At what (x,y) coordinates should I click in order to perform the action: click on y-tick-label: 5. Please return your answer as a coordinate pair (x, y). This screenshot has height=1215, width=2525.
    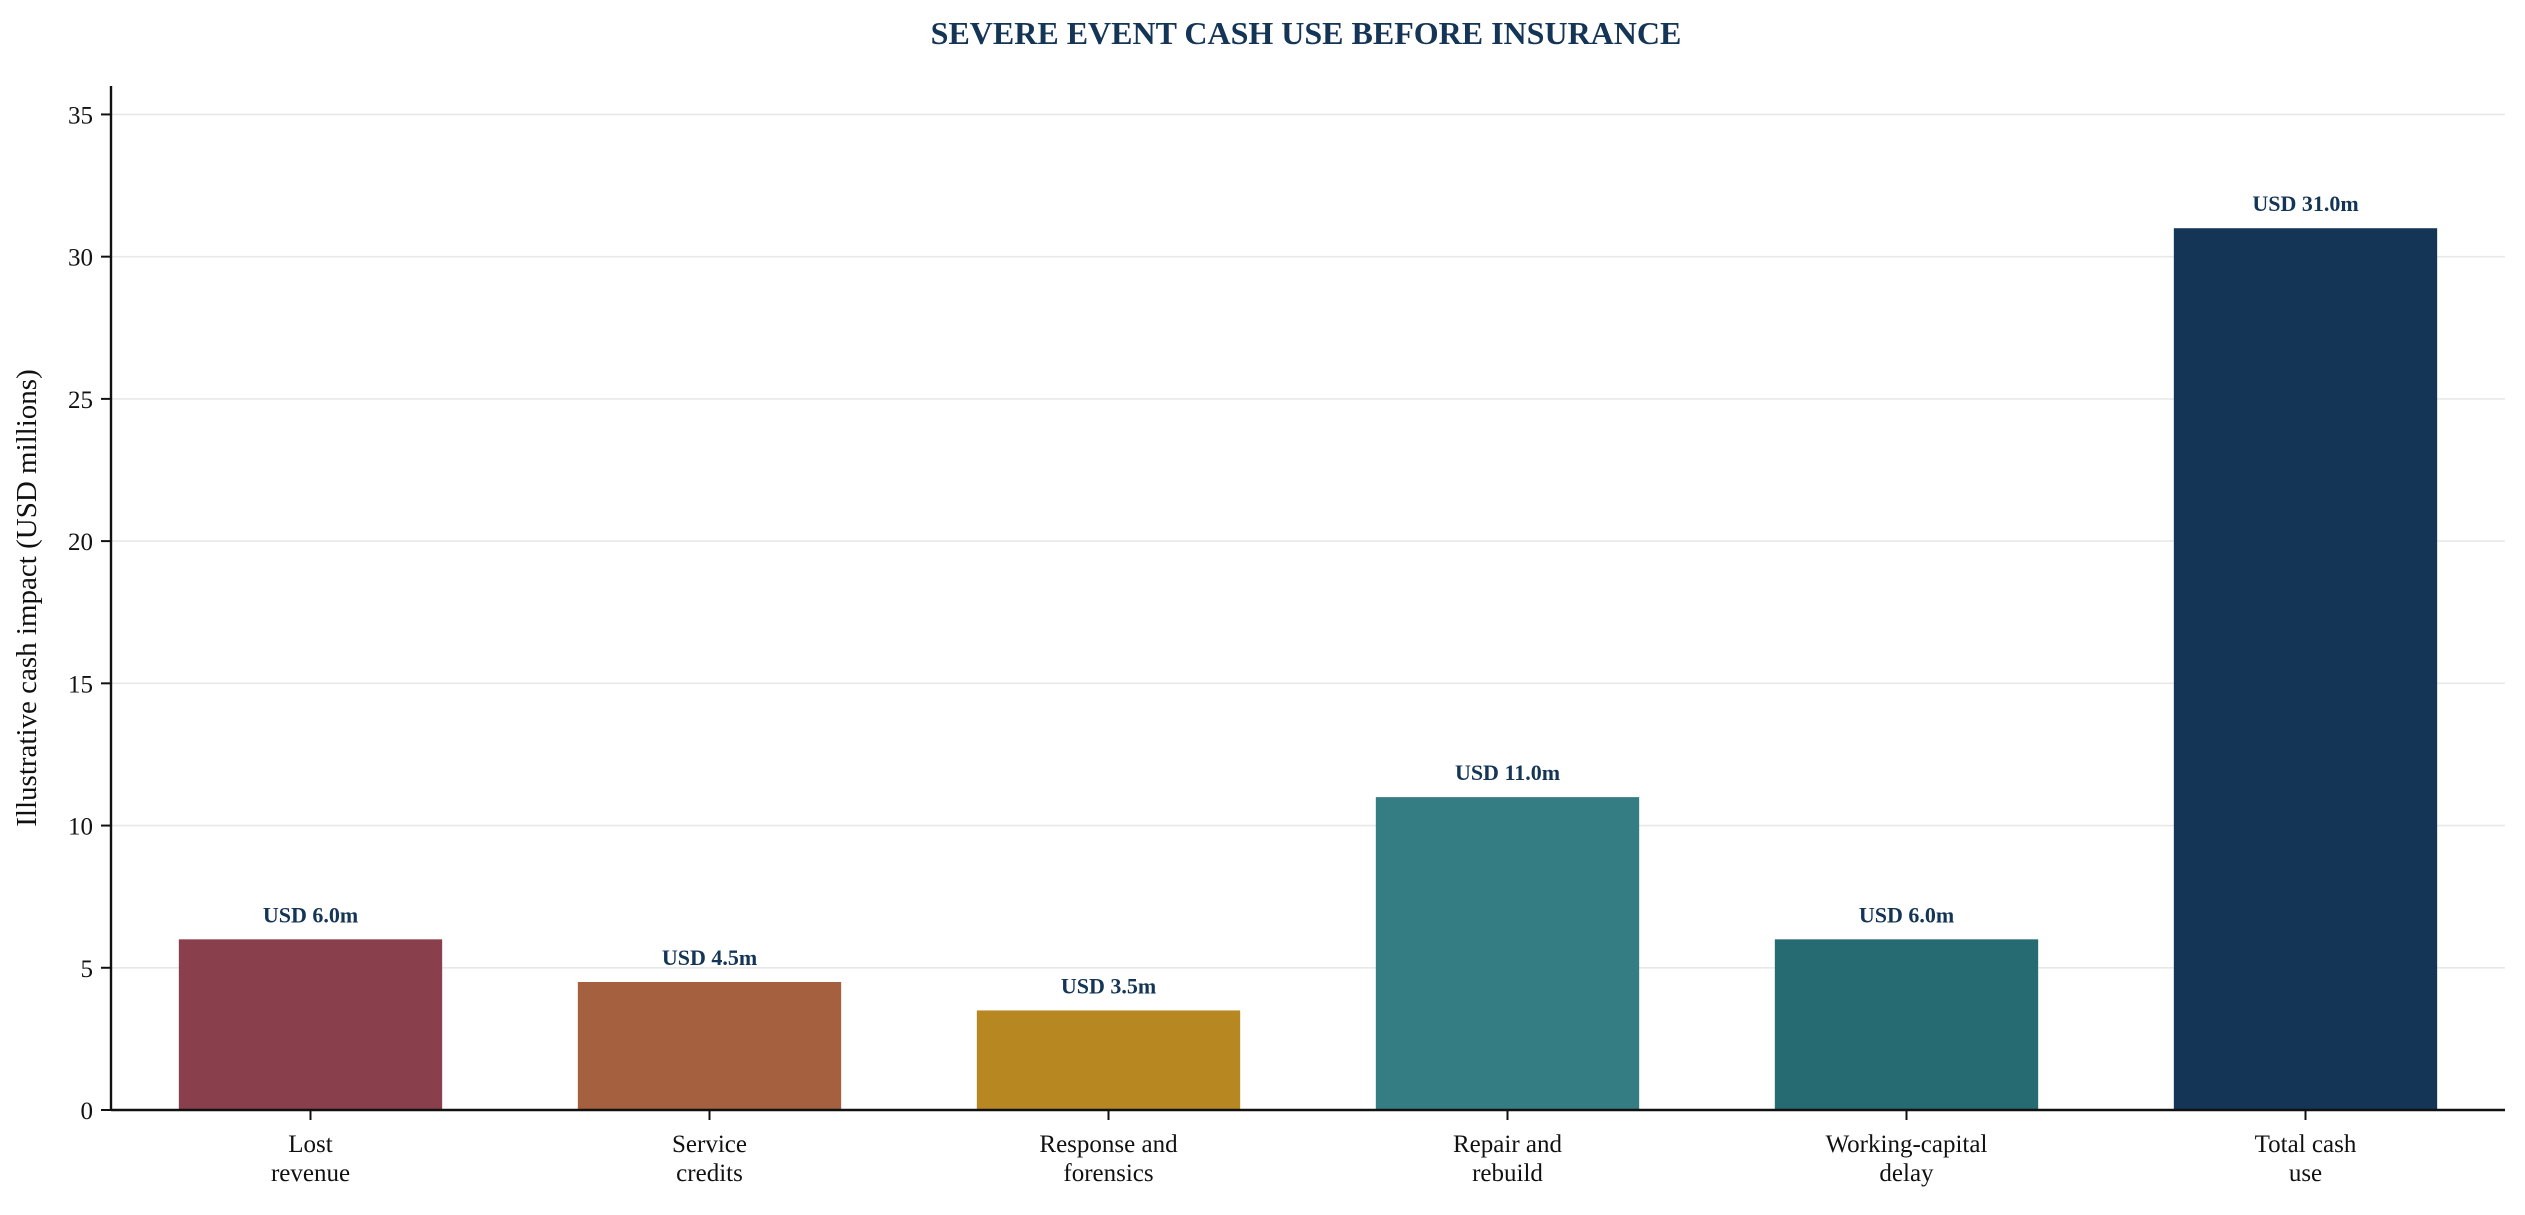
    Looking at the image, I should click on (87, 969).